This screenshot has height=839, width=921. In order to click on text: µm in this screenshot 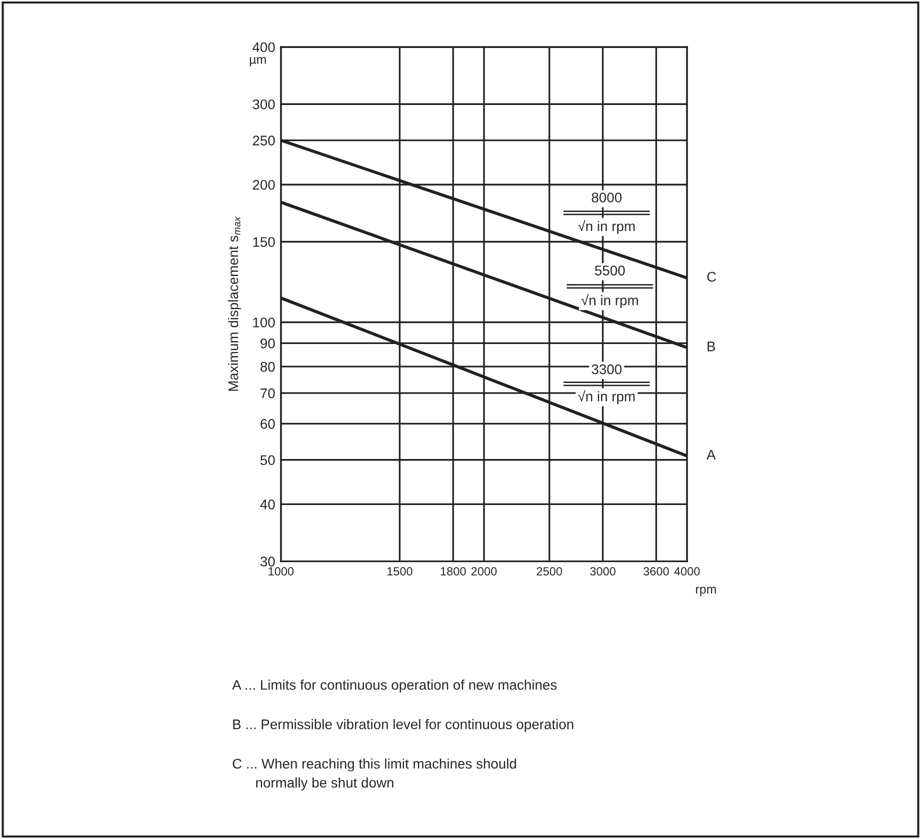, I will do `click(258, 61)`.